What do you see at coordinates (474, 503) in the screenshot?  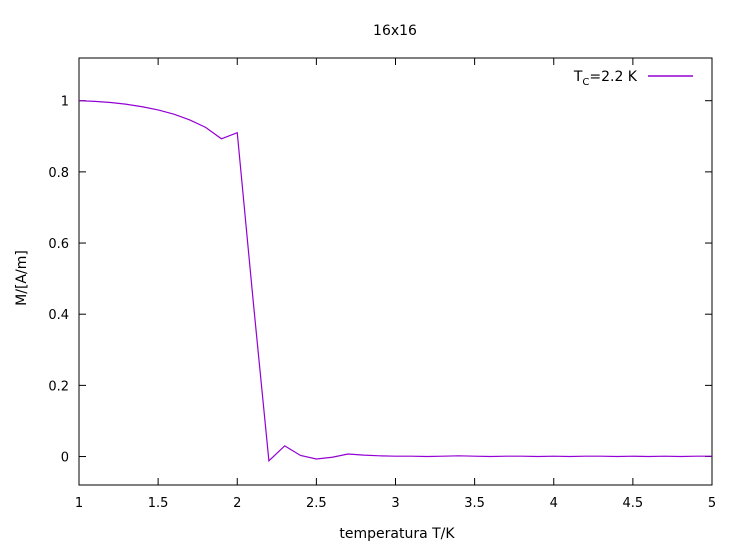 I see `x-tick-label: 3.5` at bounding box center [474, 503].